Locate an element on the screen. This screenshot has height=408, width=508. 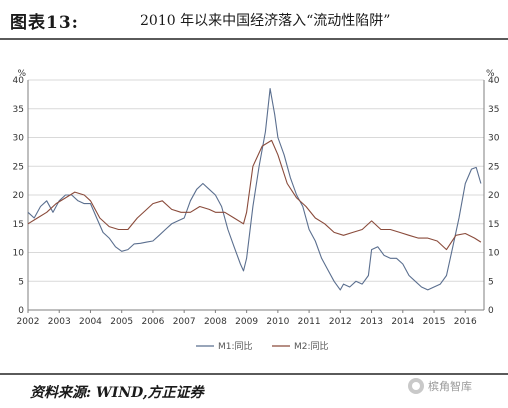
bottom-rule is located at coordinates (254, 374).